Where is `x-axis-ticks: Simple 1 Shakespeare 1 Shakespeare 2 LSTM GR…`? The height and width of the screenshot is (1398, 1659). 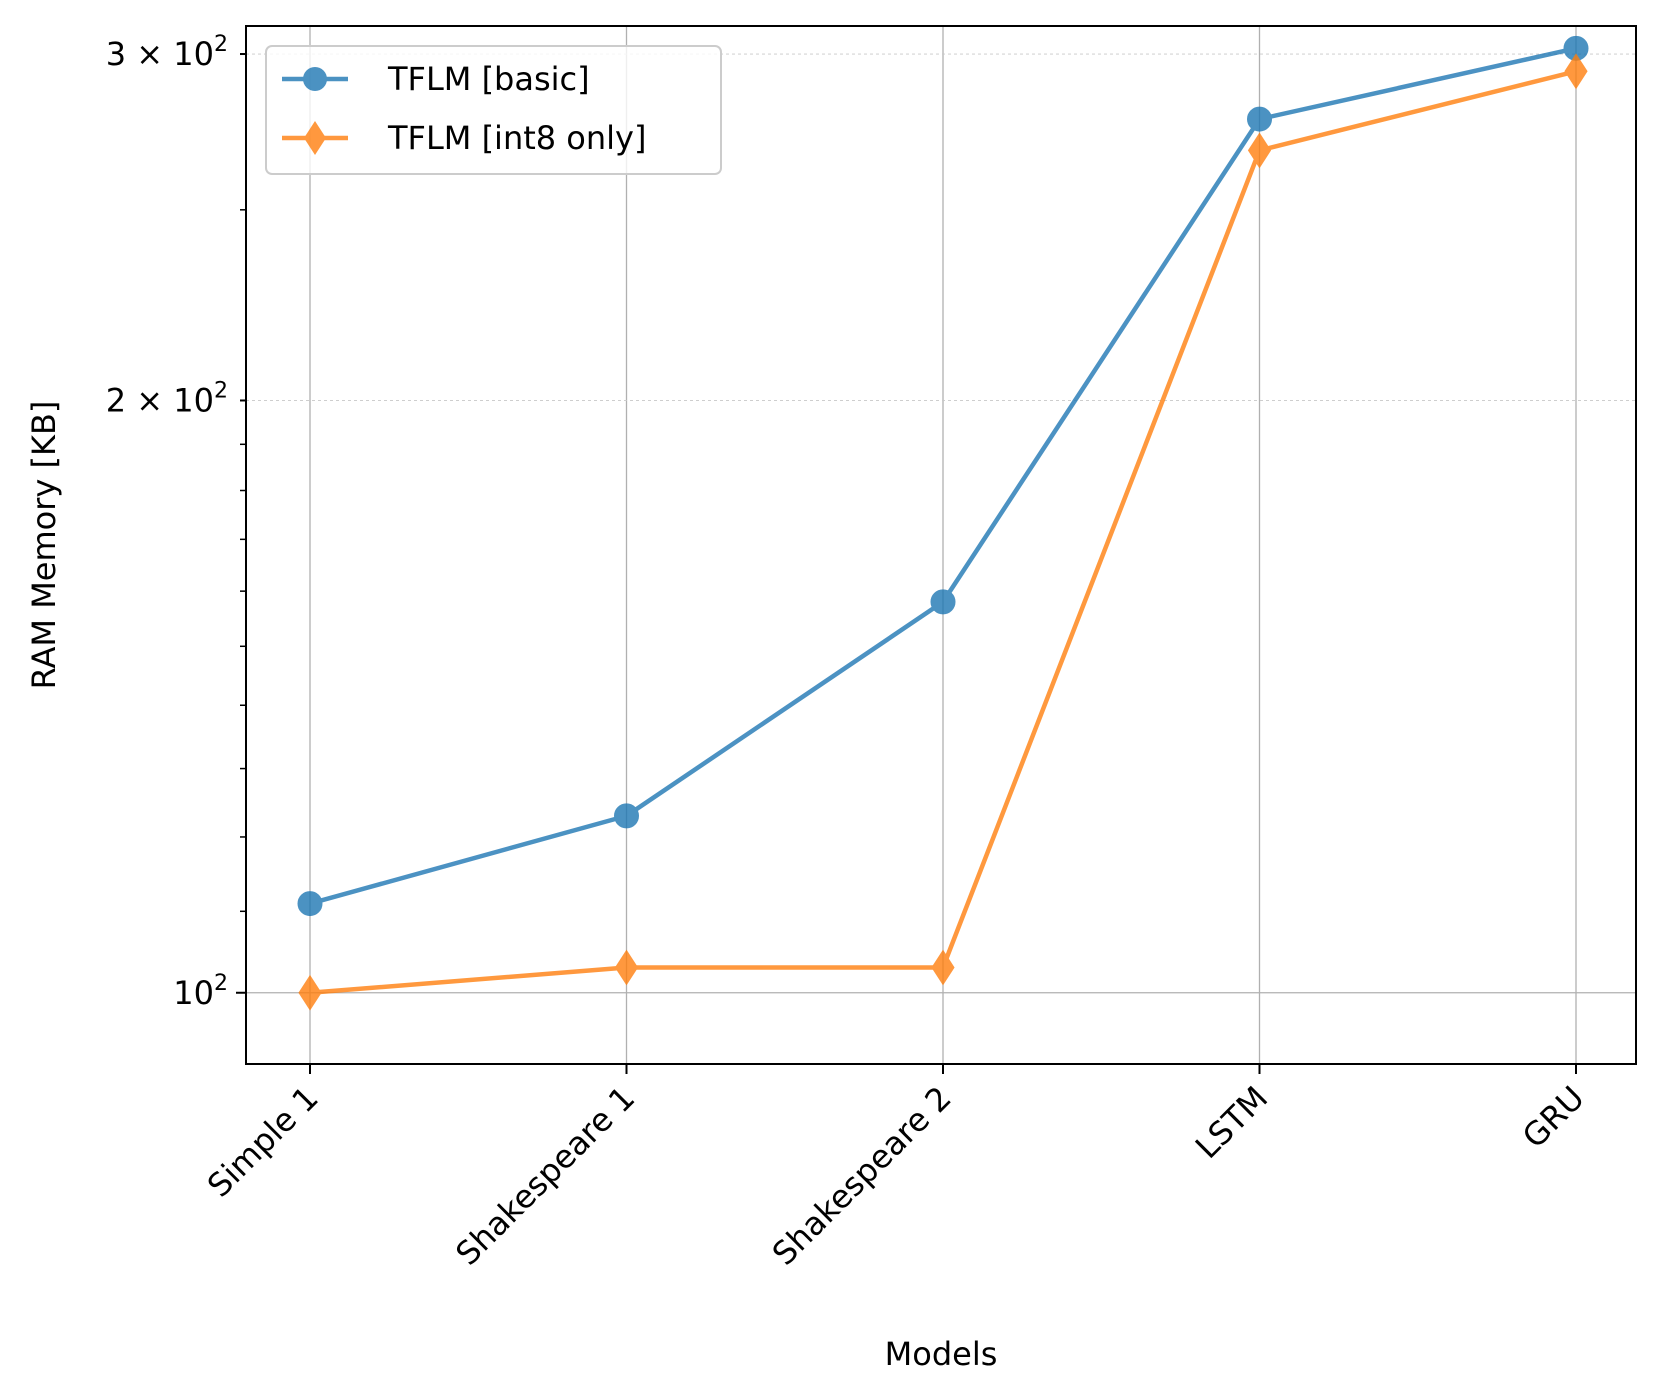 x-axis-ticks: Simple 1 Shakespeare 1 Shakespeare 2 LSTM GR… is located at coordinates (896, 1168).